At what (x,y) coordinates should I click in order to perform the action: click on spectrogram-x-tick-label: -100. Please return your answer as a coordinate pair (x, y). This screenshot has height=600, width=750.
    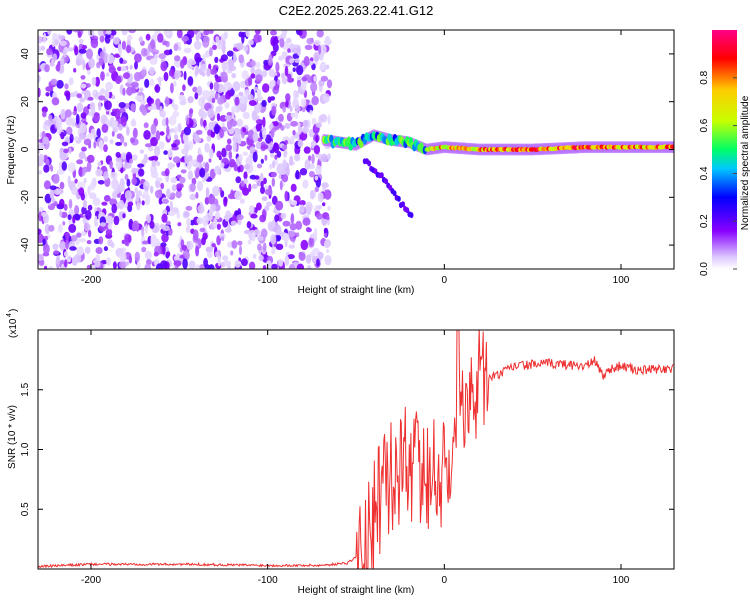
    Looking at the image, I should click on (268, 280).